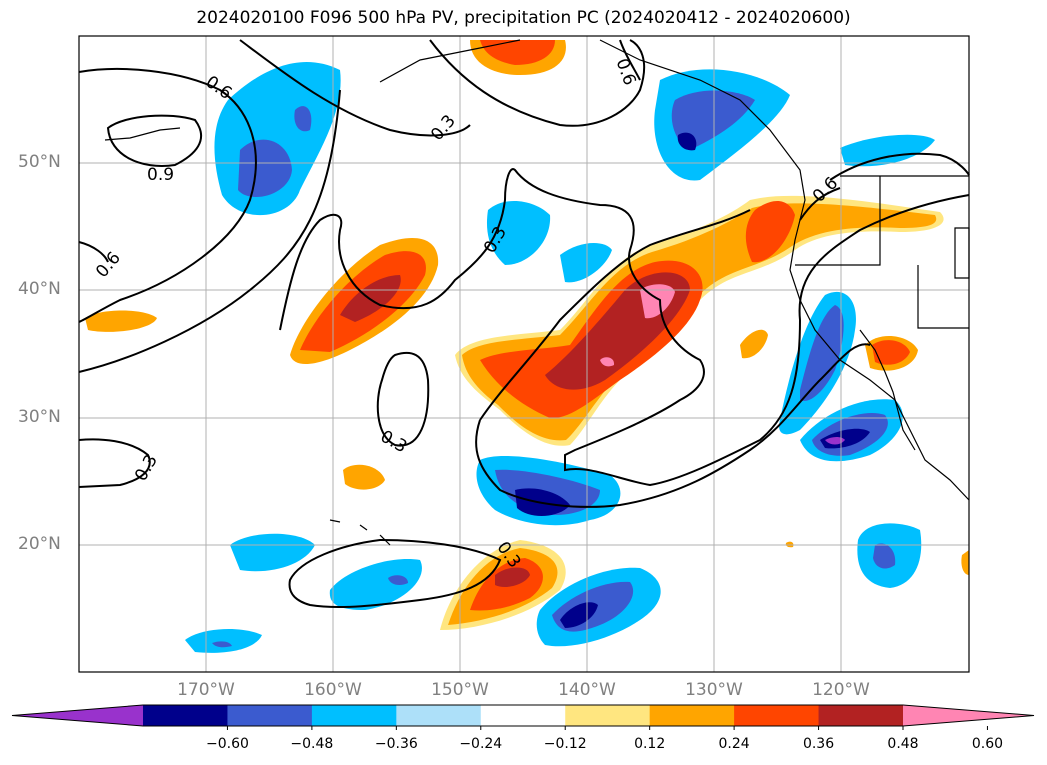 The width and height of the screenshot is (1047, 765). What do you see at coordinates (587, 690) in the screenshot?
I see `lon-label-140w: 140°W` at bounding box center [587, 690].